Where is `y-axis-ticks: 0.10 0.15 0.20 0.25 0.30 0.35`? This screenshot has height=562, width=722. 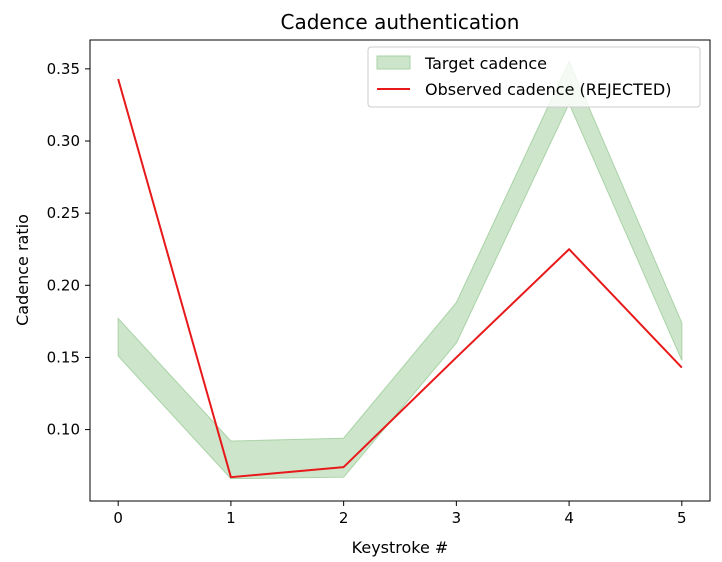
y-axis-ticks: 0.10 0.15 0.20 0.25 0.30 0.35 is located at coordinates (68, 249).